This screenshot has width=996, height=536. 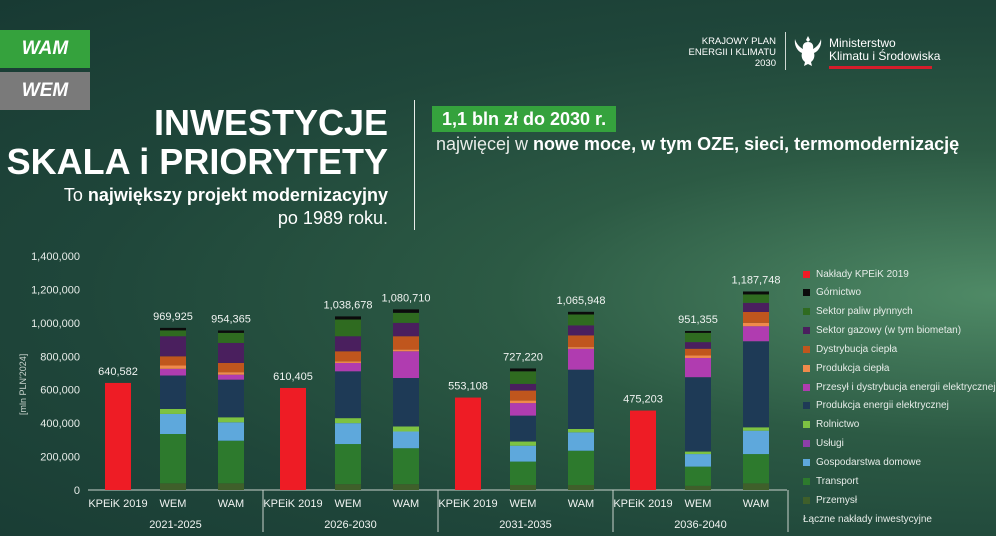 I want to click on legend-item-produkcja_ee: Produkcja energii elektrycznej, so click(x=876, y=406).